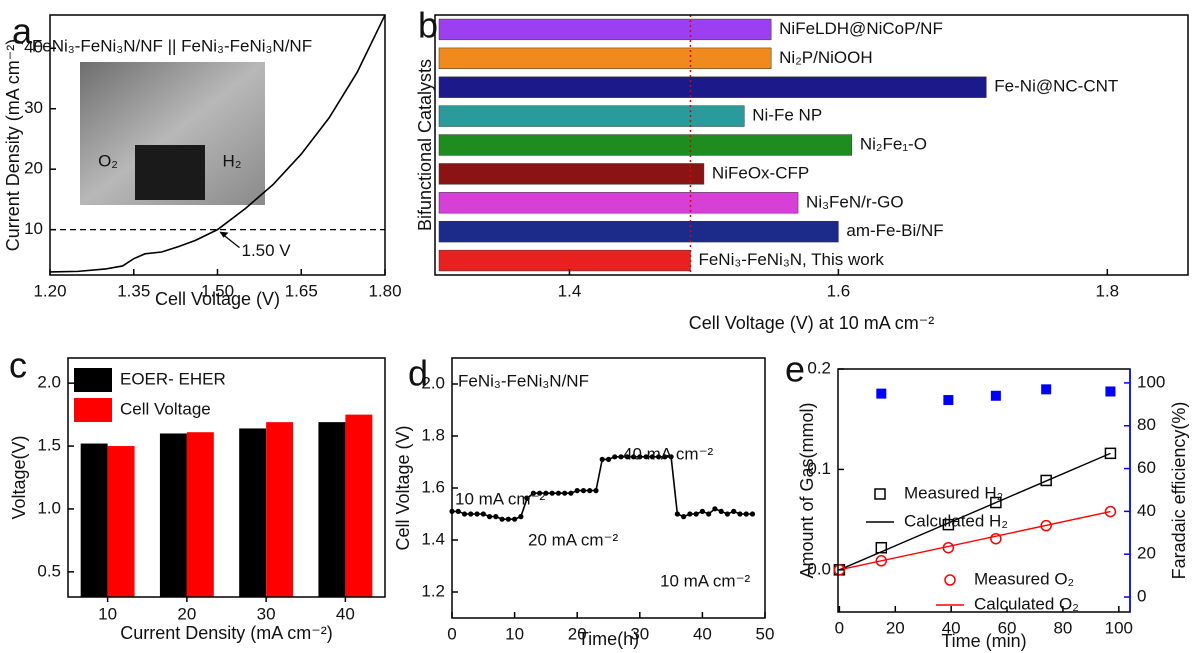 Image resolution: width=1192 pixels, height=653 pixels. I want to click on panel-letter: e, so click(795, 369).